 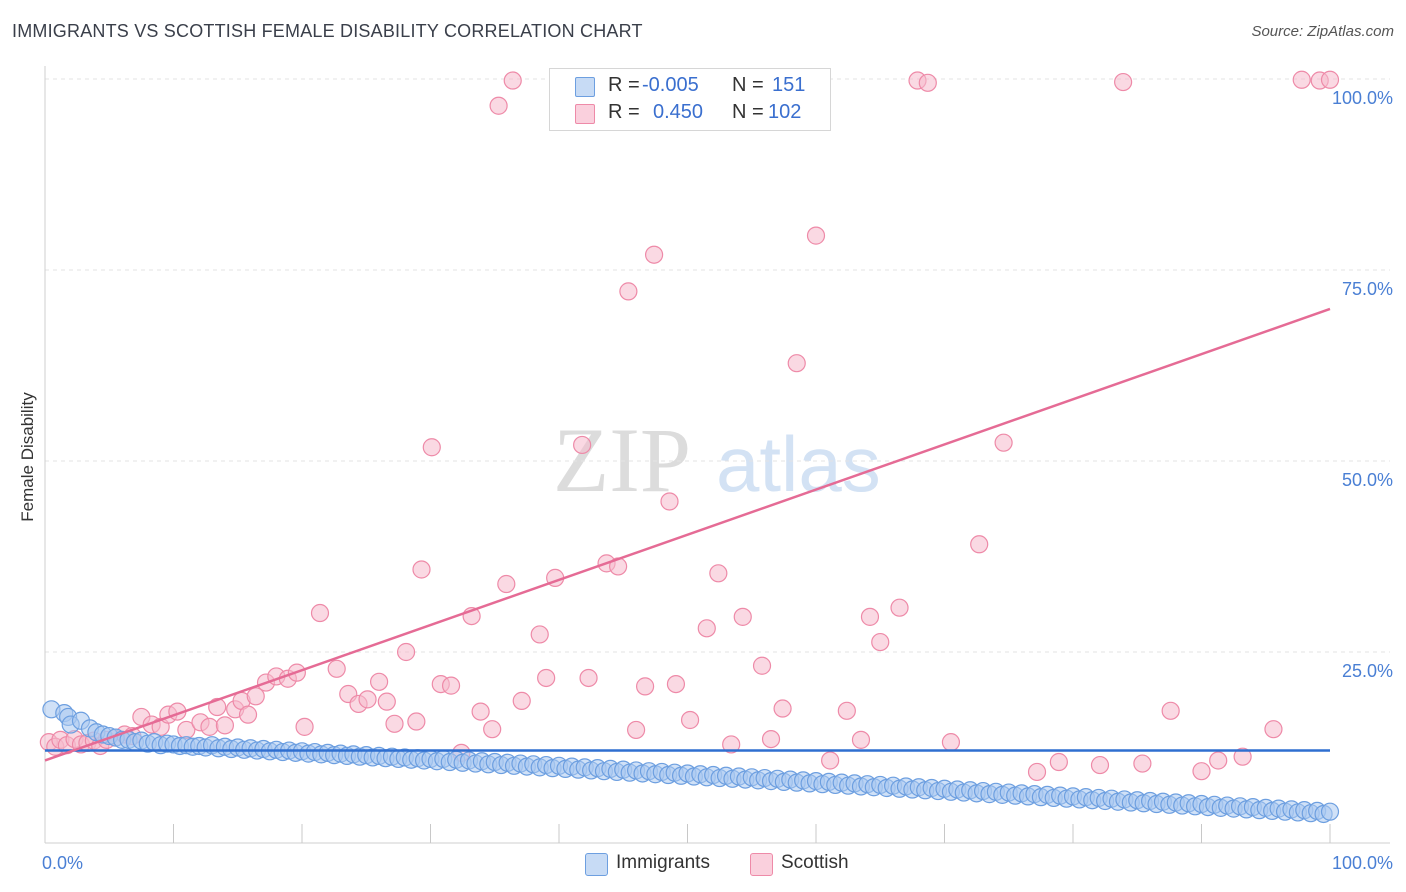 I want to click on y-tick-label: 75.0%, so click(x=1367, y=289).